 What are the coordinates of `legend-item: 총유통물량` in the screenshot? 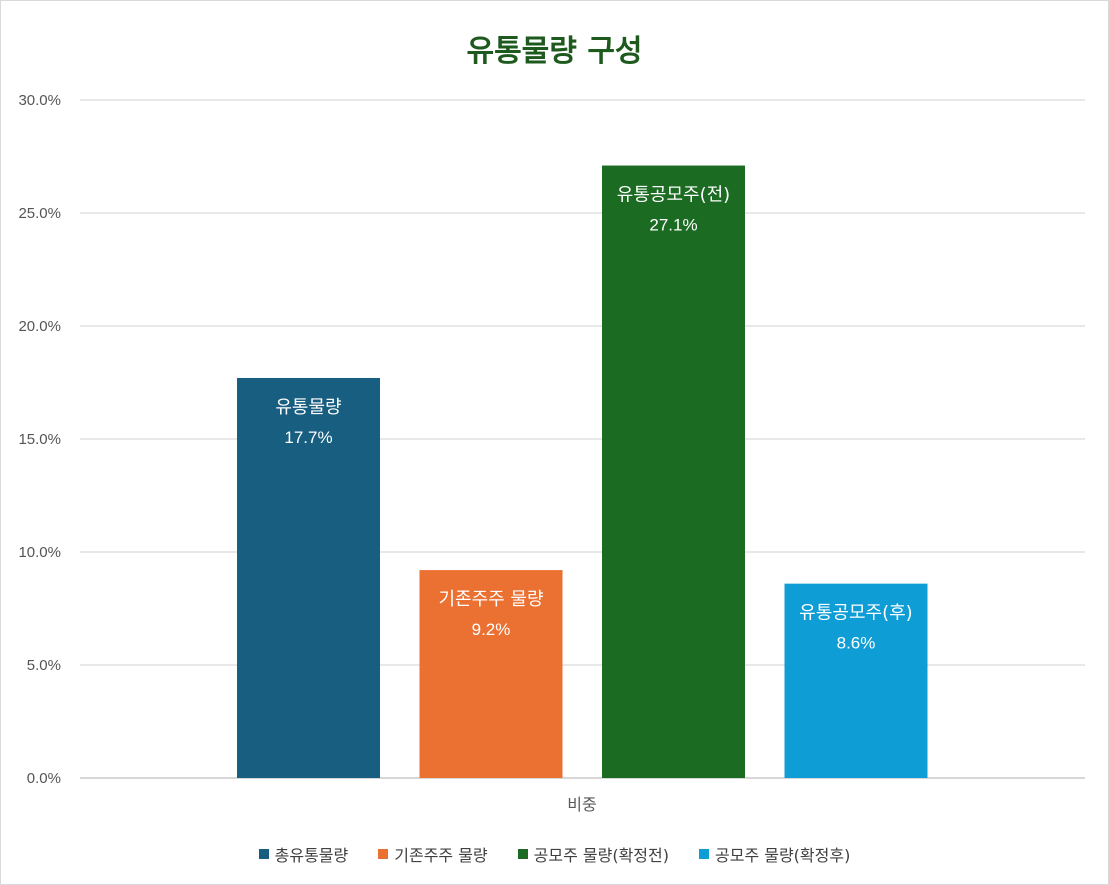 It's located at (303, 854).